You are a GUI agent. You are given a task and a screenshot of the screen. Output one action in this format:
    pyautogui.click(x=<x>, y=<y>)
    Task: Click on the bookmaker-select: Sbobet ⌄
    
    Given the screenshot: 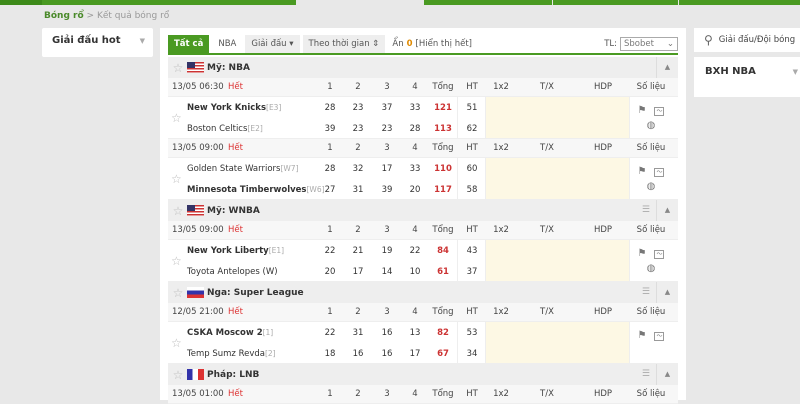 What is the action you would take?
    pyautogui.click(x=649, y=44)
    